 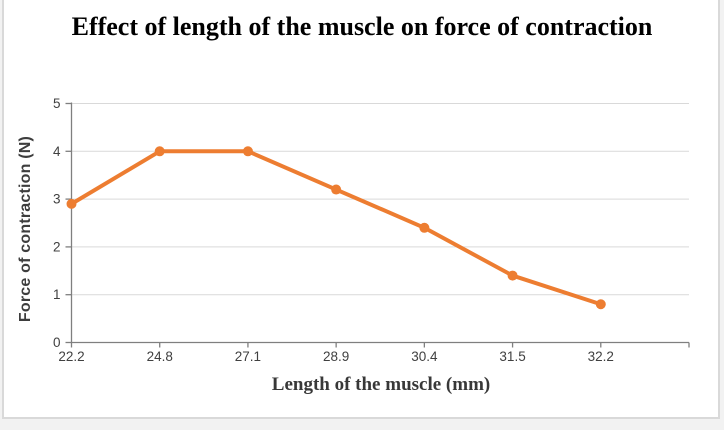 I want to click on y-tick-label: 3, so click(x=57, y=199).